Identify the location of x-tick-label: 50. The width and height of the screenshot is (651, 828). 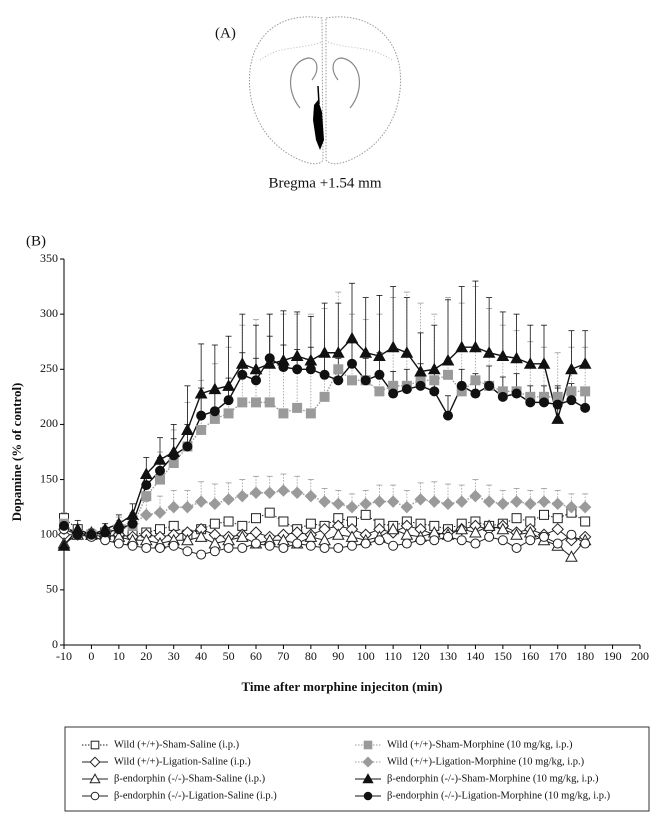
(229, 656).